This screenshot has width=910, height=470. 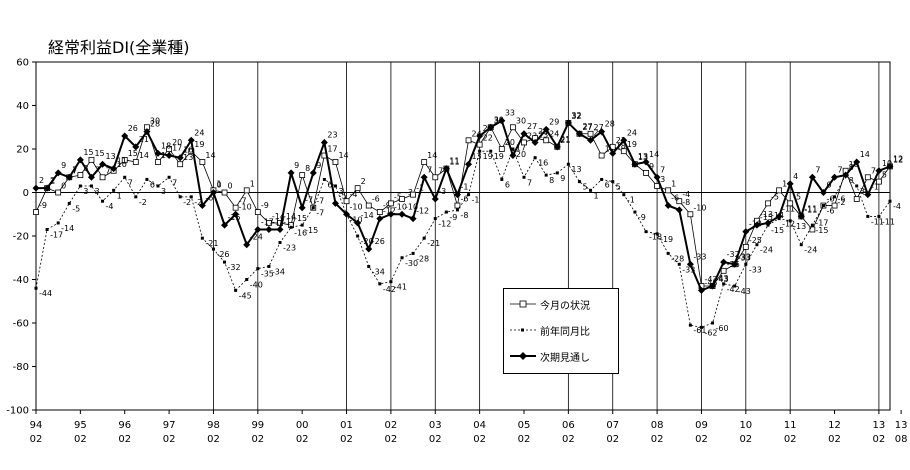 What do you see at coordinates (666, 239) in the screenshot?
I see `data-label-1-56: -19` at bounding box center [666, 239].